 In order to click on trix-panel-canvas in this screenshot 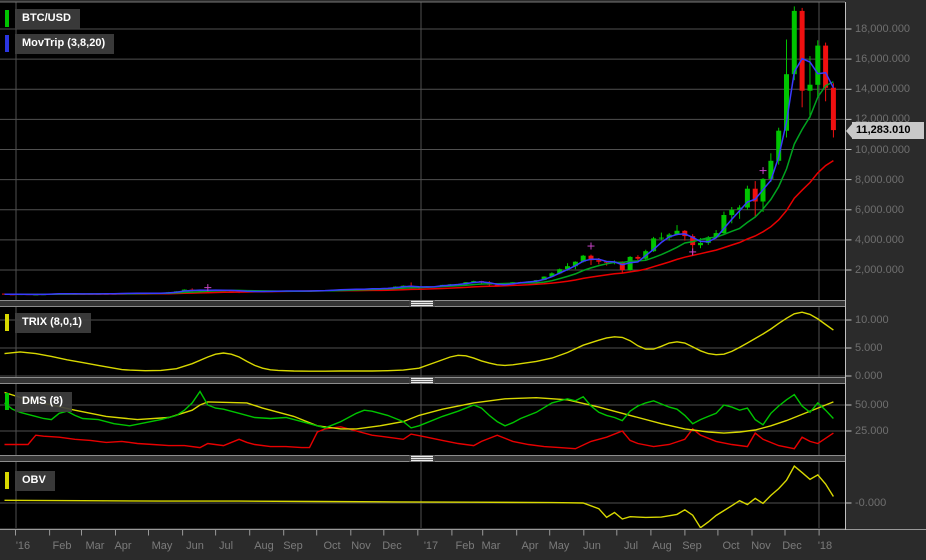, I will do `click(422, 342)`.